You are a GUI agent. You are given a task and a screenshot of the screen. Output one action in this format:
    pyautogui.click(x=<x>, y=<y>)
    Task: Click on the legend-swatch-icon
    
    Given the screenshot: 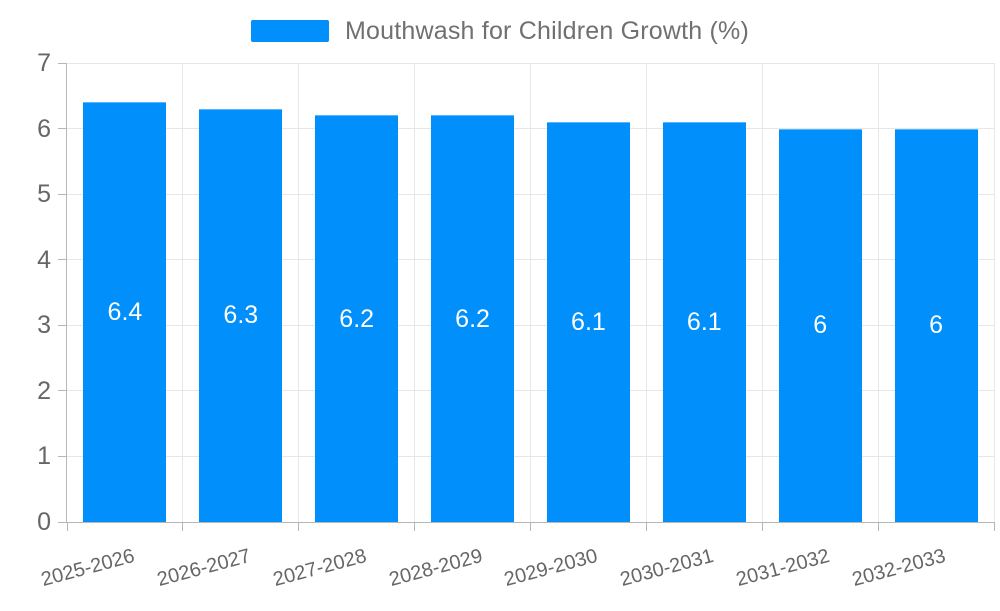 What is the action you would take?
    pyautogui.click(x=290, y=31)
    